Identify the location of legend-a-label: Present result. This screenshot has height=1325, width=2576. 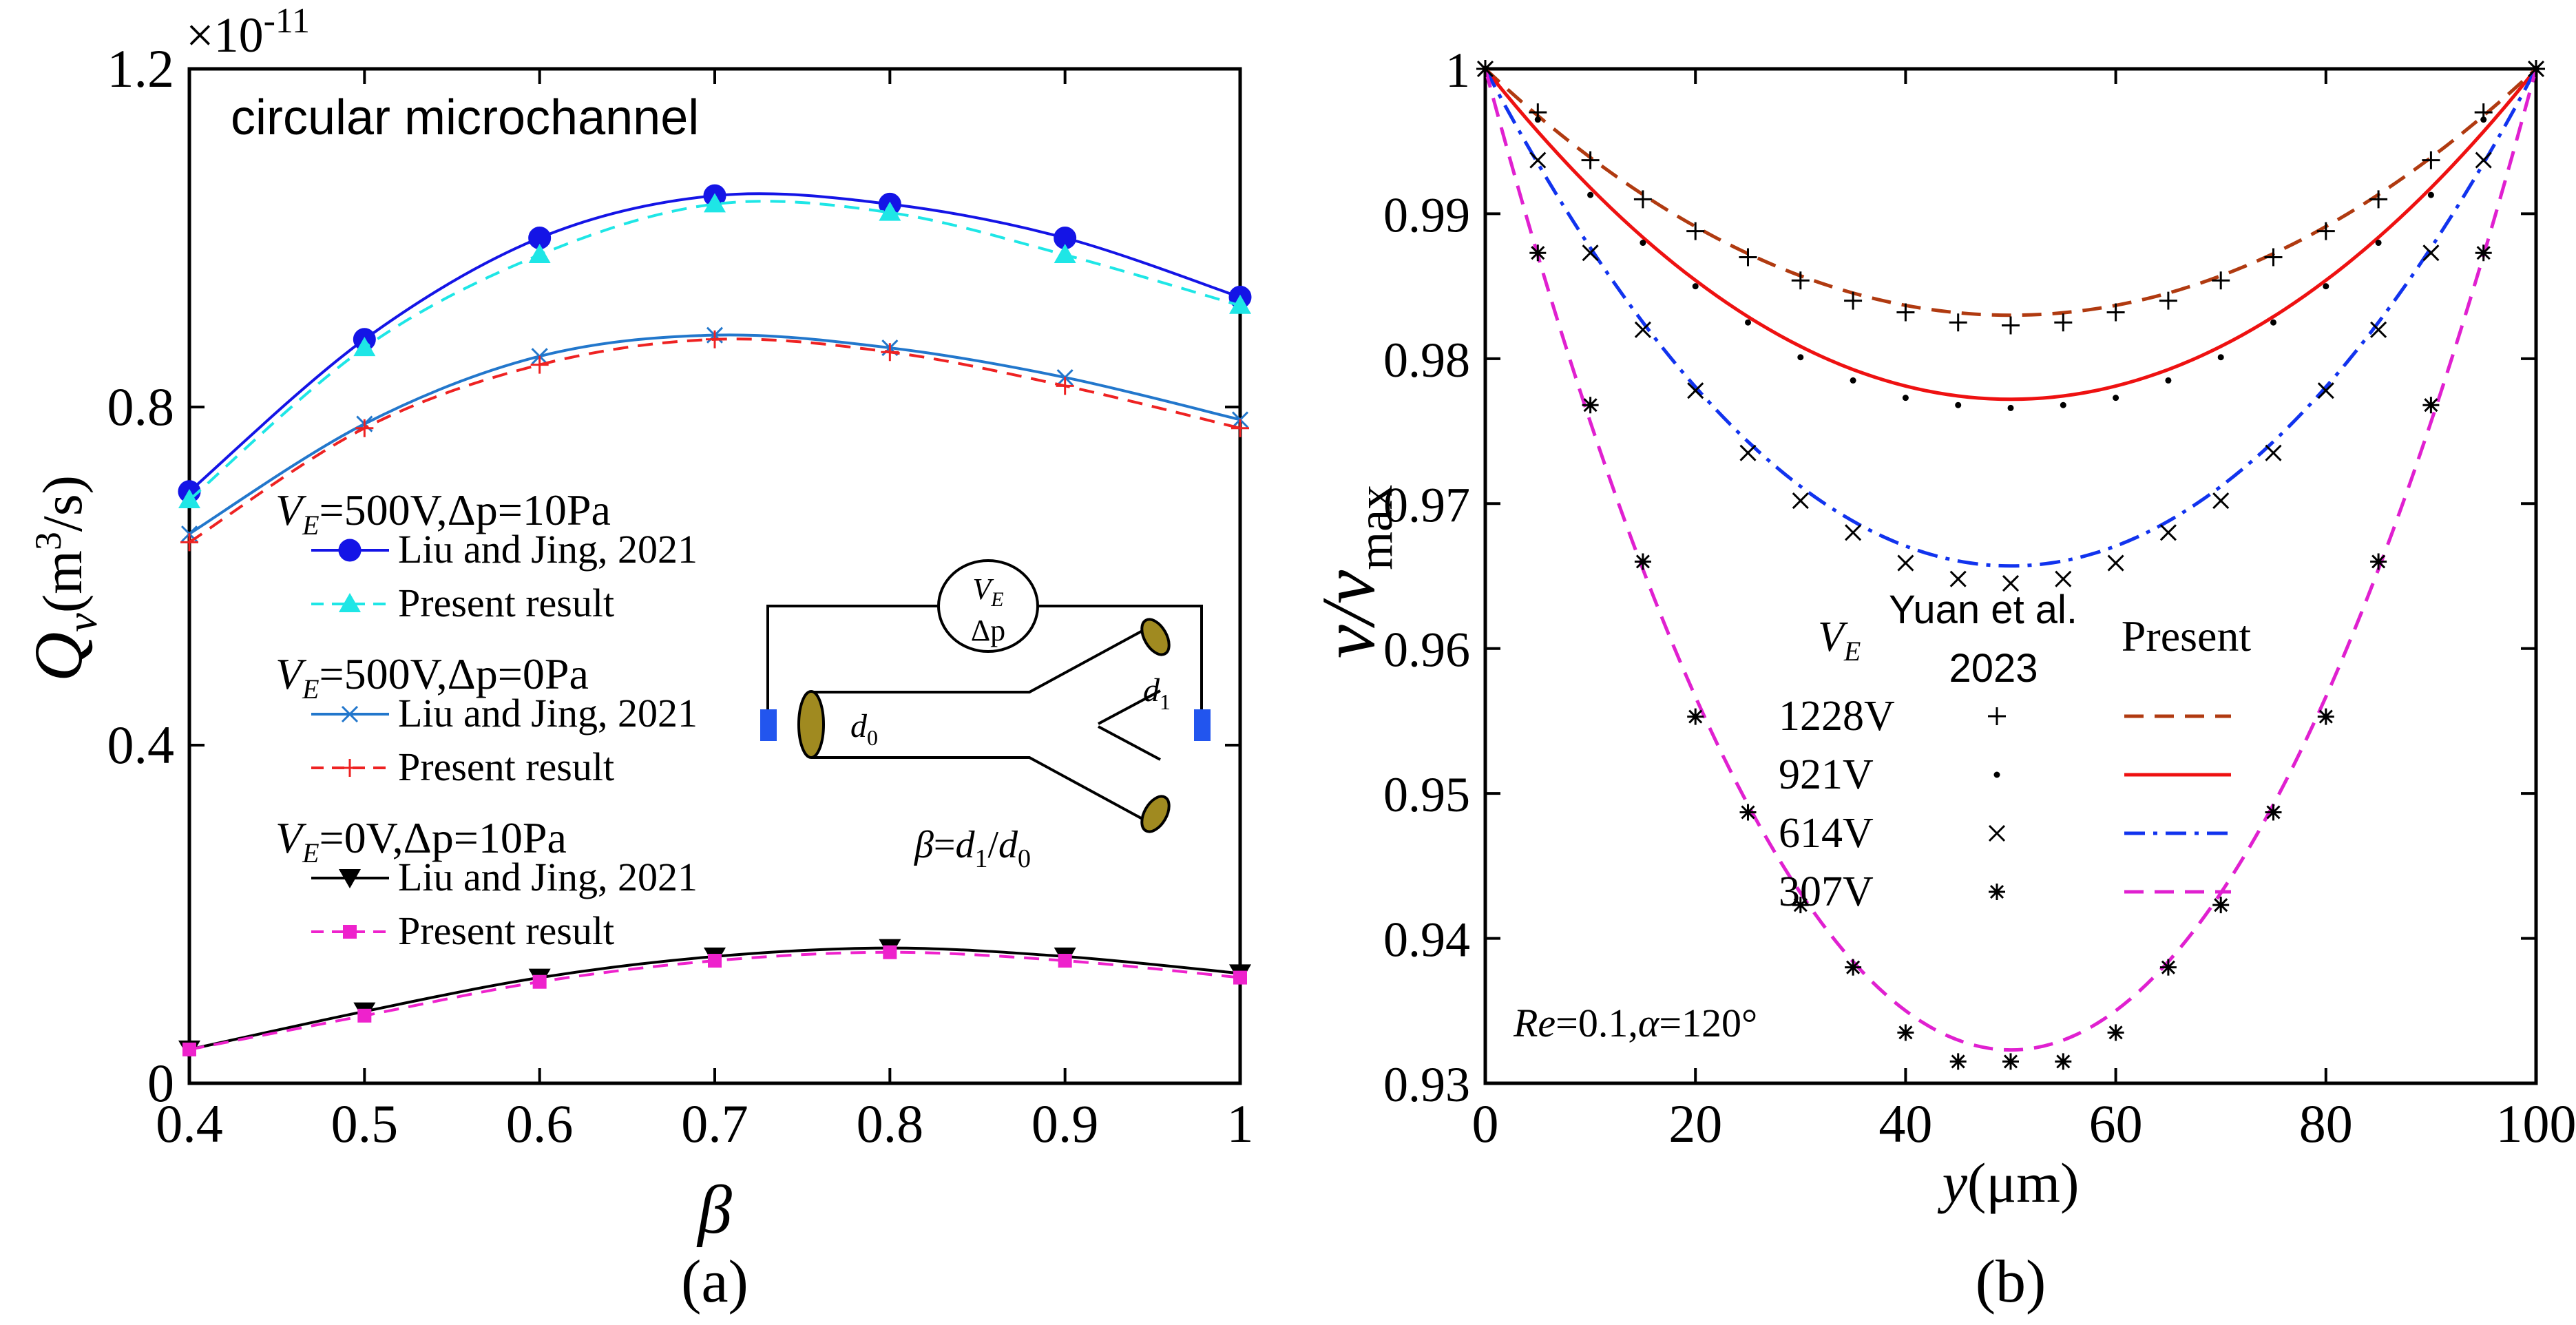
(506, 766).